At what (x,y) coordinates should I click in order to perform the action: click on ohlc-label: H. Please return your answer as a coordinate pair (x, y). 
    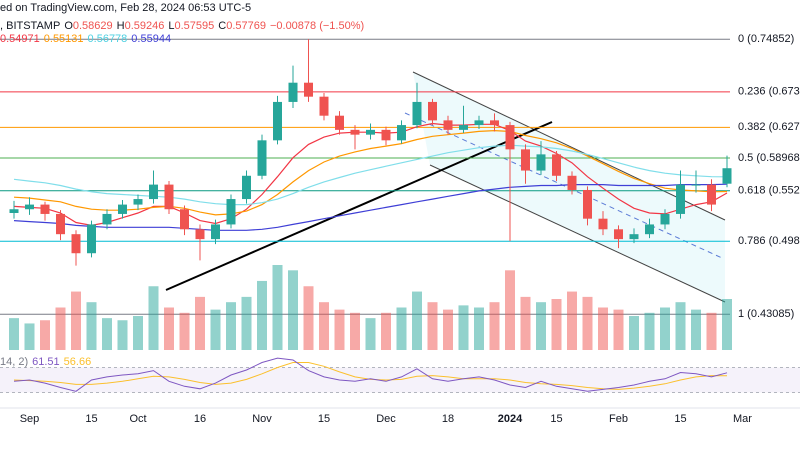
    Looking at the image, I should click on (120, 26).